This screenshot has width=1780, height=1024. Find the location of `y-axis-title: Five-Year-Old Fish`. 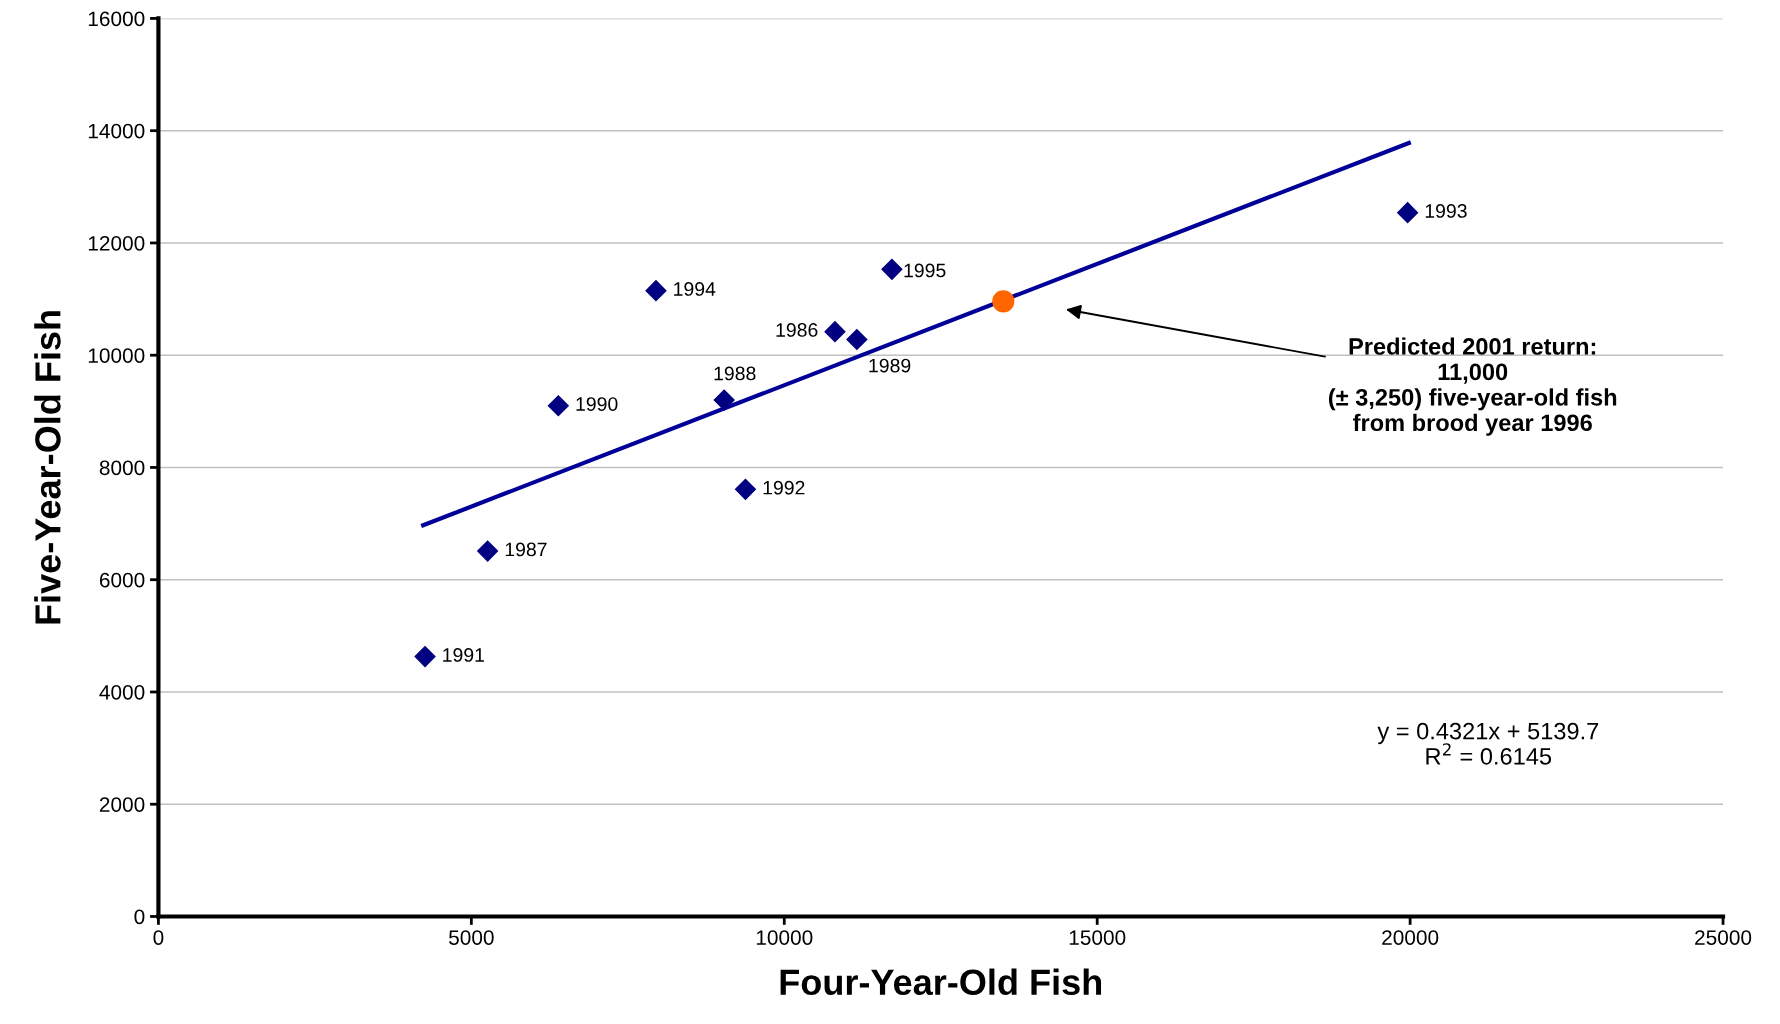

y-axis-title: Five-Year-Old Fish is located at coordinates (47, 467).